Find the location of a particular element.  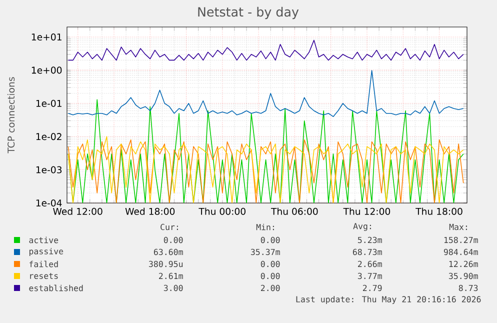

x-tick-label: Wed 18:00 is located at coordinates (150, 211).